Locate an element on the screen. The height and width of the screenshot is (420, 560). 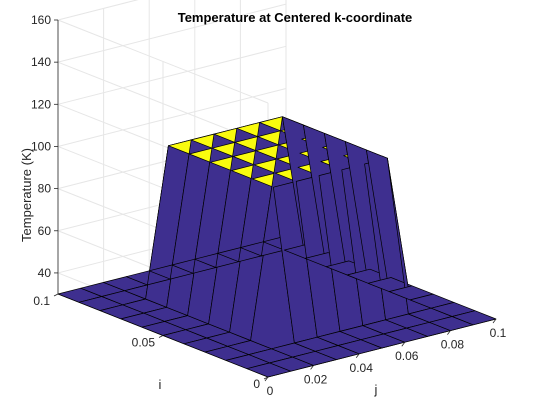
x-tick-label: 0.02 is located at coordinates (316, 379).